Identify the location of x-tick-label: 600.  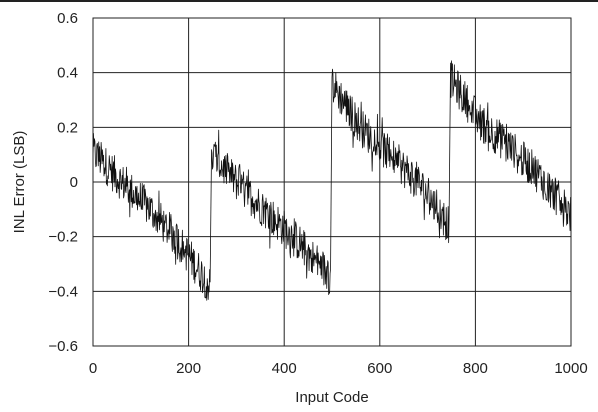
(379, 368).